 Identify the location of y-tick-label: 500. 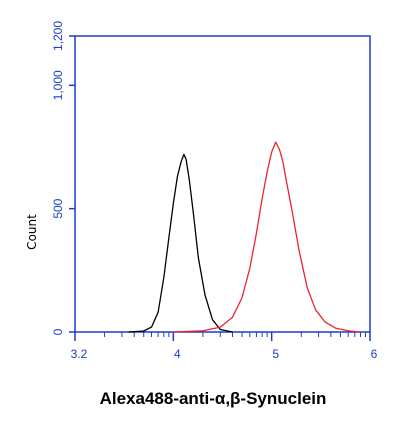
(58, 208).